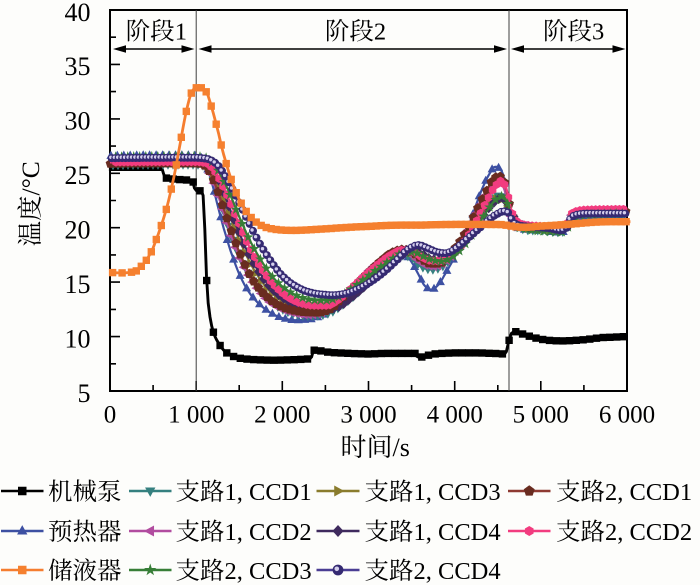 The image size is (700, 585). Describe the element at coordinates (380, 32) in the screenshot. I see `svg-text: 2` at that location.